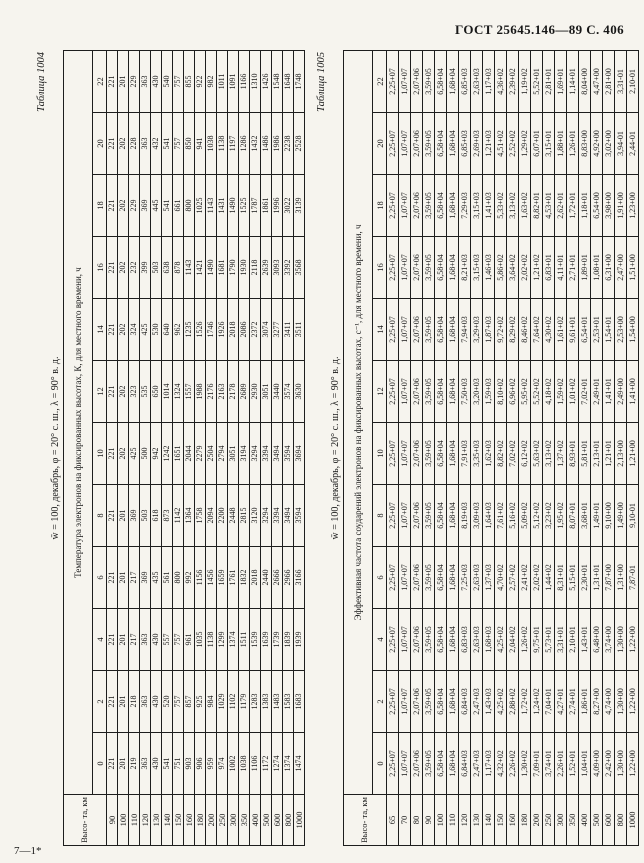 This screenshot has width=644, height=863. Describe the element at coordinates (134, 391) in the screenshot. I see `value-cell: 323` at that location.